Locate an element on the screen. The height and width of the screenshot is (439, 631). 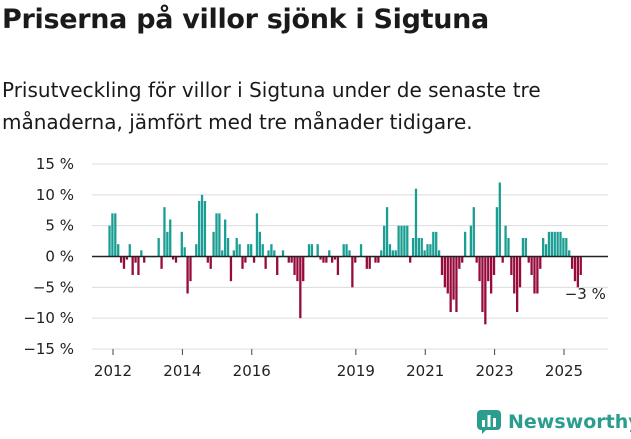
newsworthy-logo: Newsworthy is located at coordinates (553, 422).